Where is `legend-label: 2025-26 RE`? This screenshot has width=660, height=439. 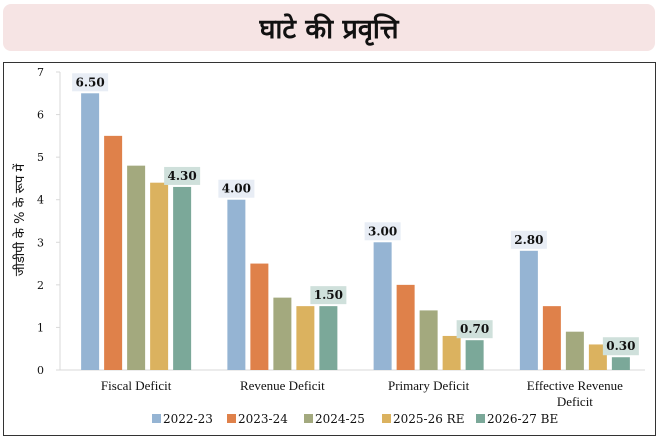
legend-label: 2025-26 RE is located at coordinates (428, 419).